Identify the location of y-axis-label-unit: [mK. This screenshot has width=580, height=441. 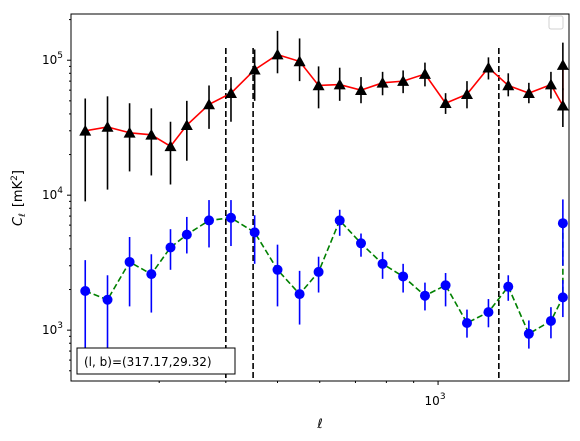
(18, 193).